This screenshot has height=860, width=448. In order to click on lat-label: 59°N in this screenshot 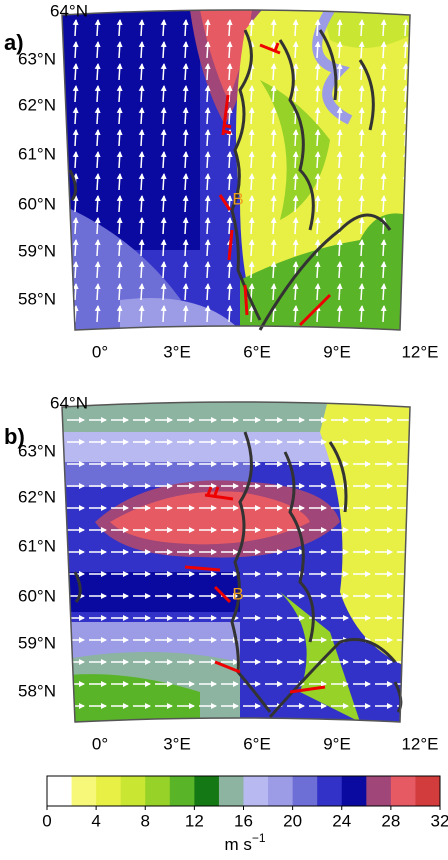, I will do `click(37, 250)`.